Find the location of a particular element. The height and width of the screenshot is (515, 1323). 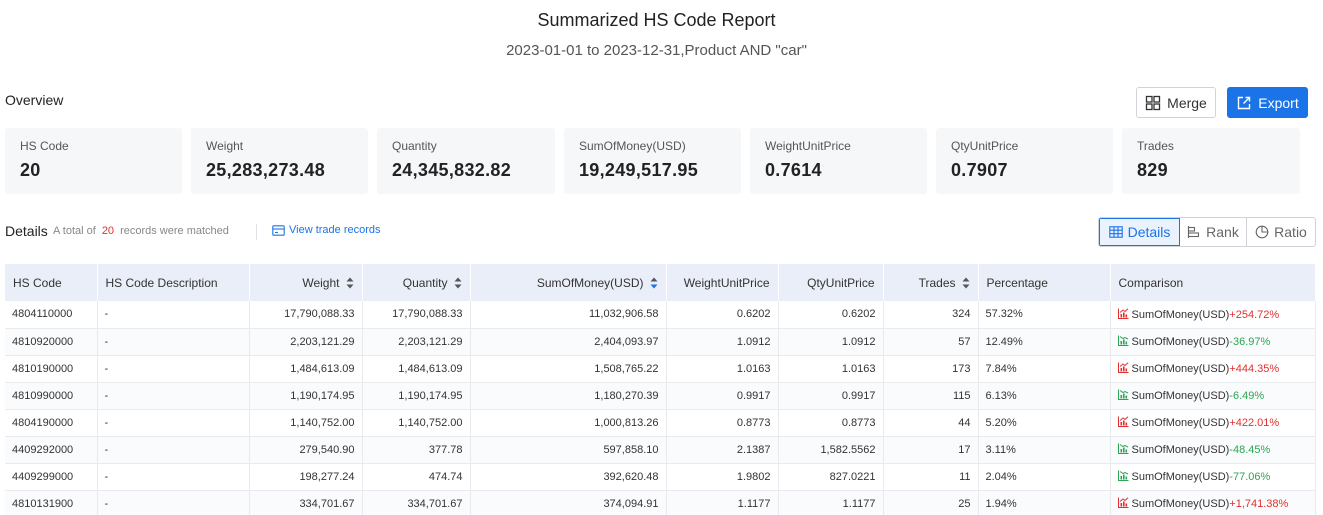

tab-rank: Rank is located at coordinates (1213, 232).